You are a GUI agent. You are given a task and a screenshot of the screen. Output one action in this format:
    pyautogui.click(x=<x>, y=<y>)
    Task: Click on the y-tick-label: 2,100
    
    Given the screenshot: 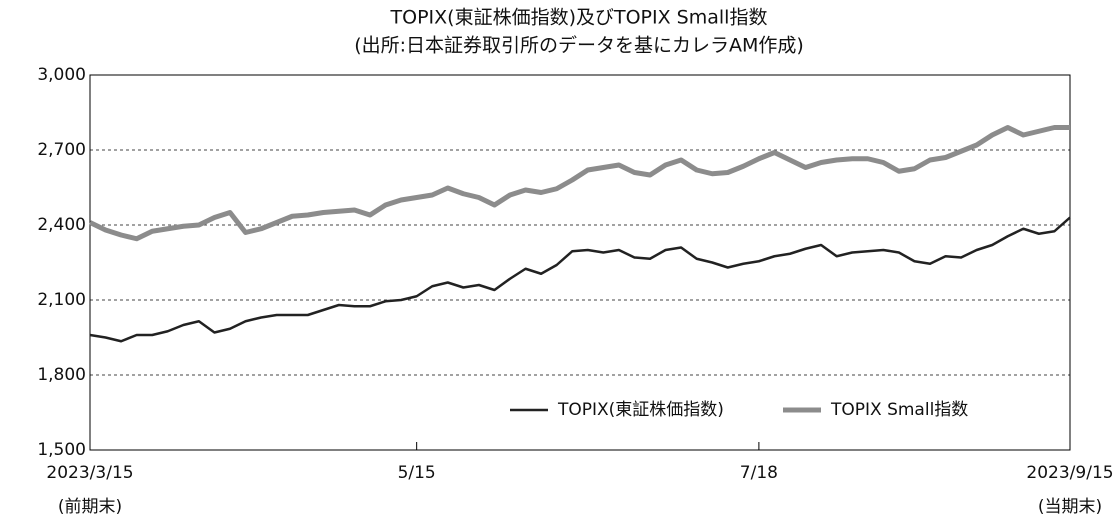 What is the action you would take?
    pyautogui.click(x=61, y=300)
    